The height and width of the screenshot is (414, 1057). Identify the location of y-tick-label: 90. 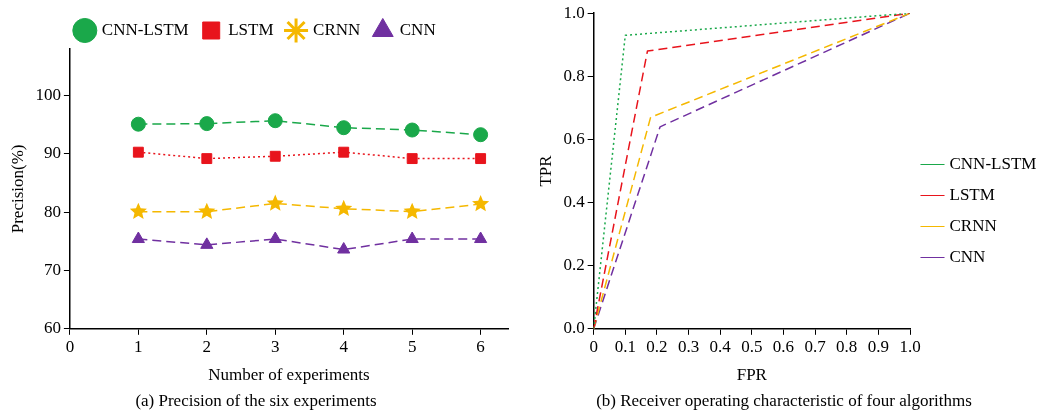
(52, 153).